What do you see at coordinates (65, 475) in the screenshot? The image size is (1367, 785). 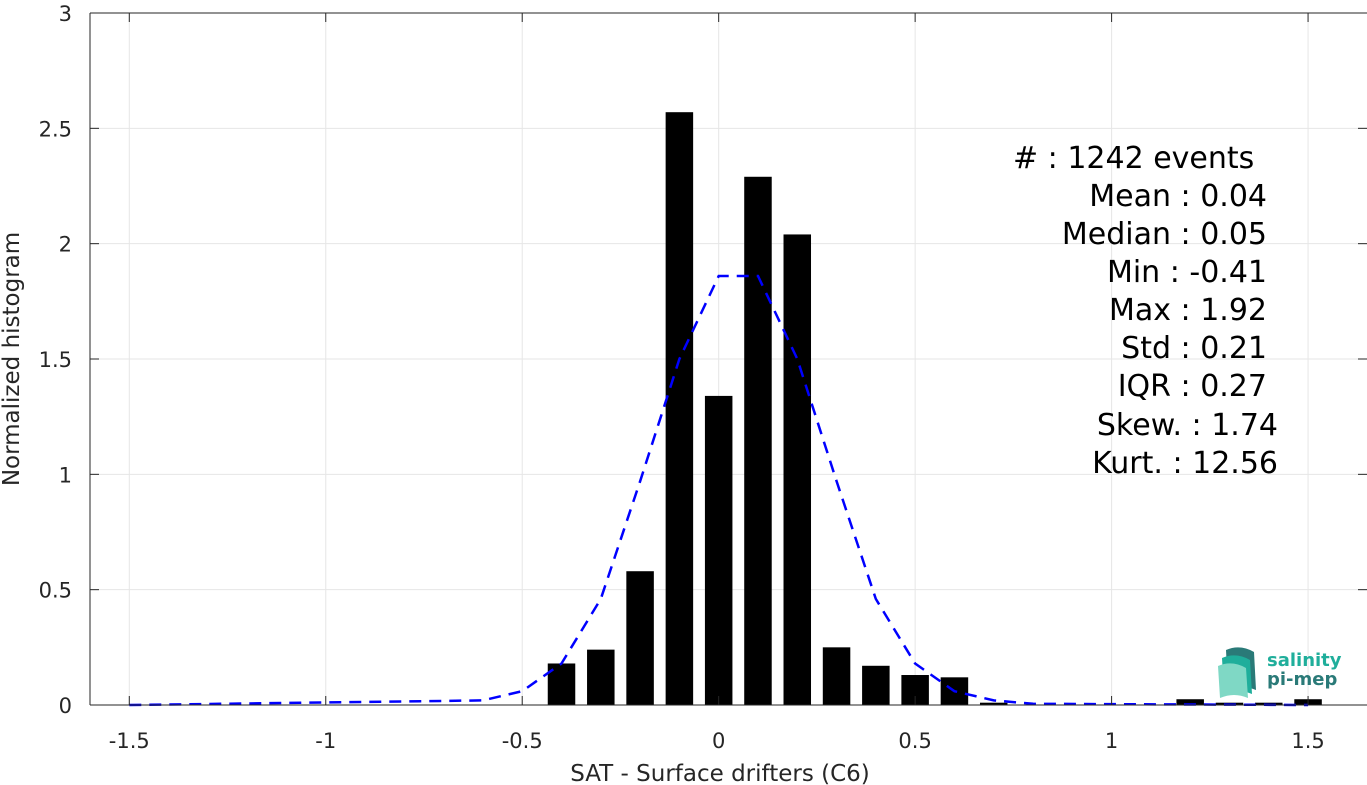 I see `y-tick-label: 1` at bounding box center [65, 475].